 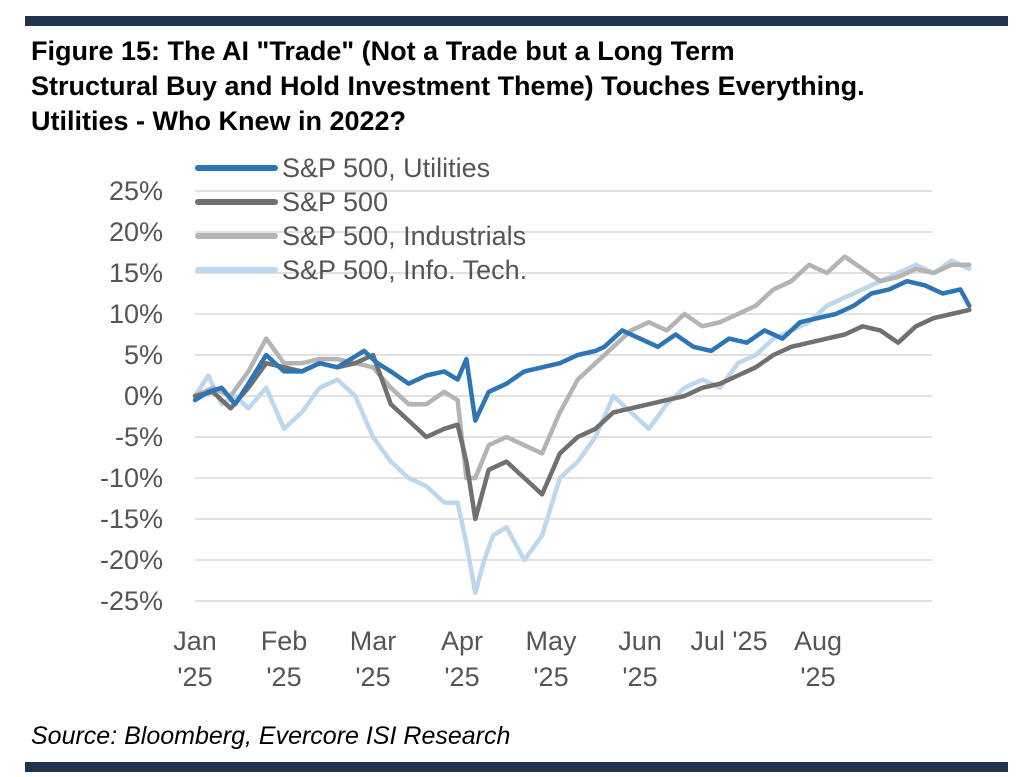 What do you see at coordinates (516, 21) in the screenshot?
I see `top-rule` at bounding box center [516, 21].